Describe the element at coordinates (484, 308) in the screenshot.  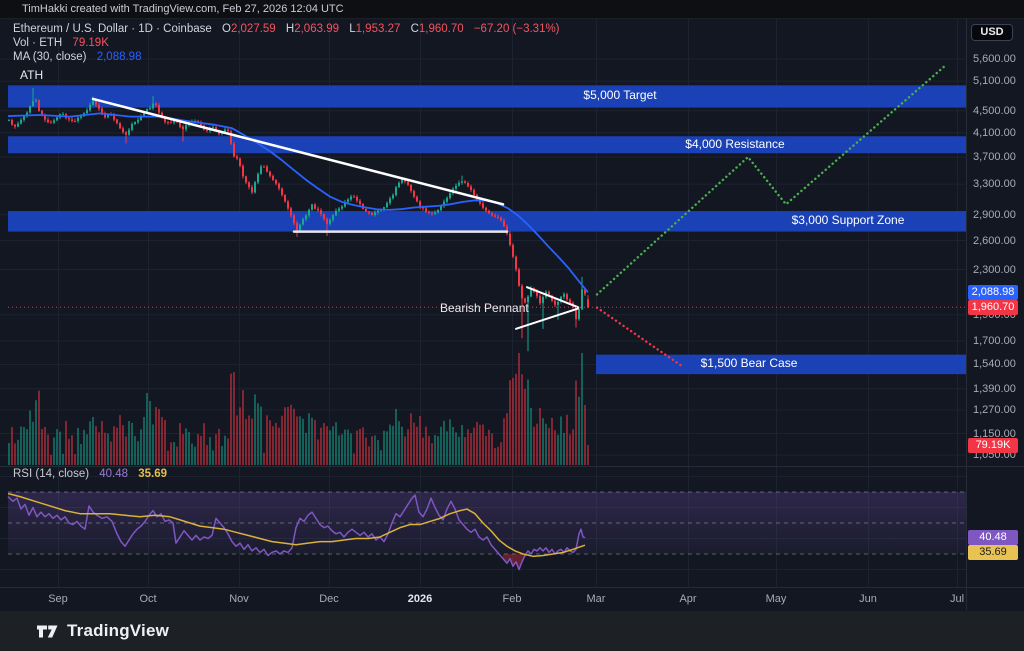
I see `bearish-pennant-annotation: Bearish Pennant` at that location.